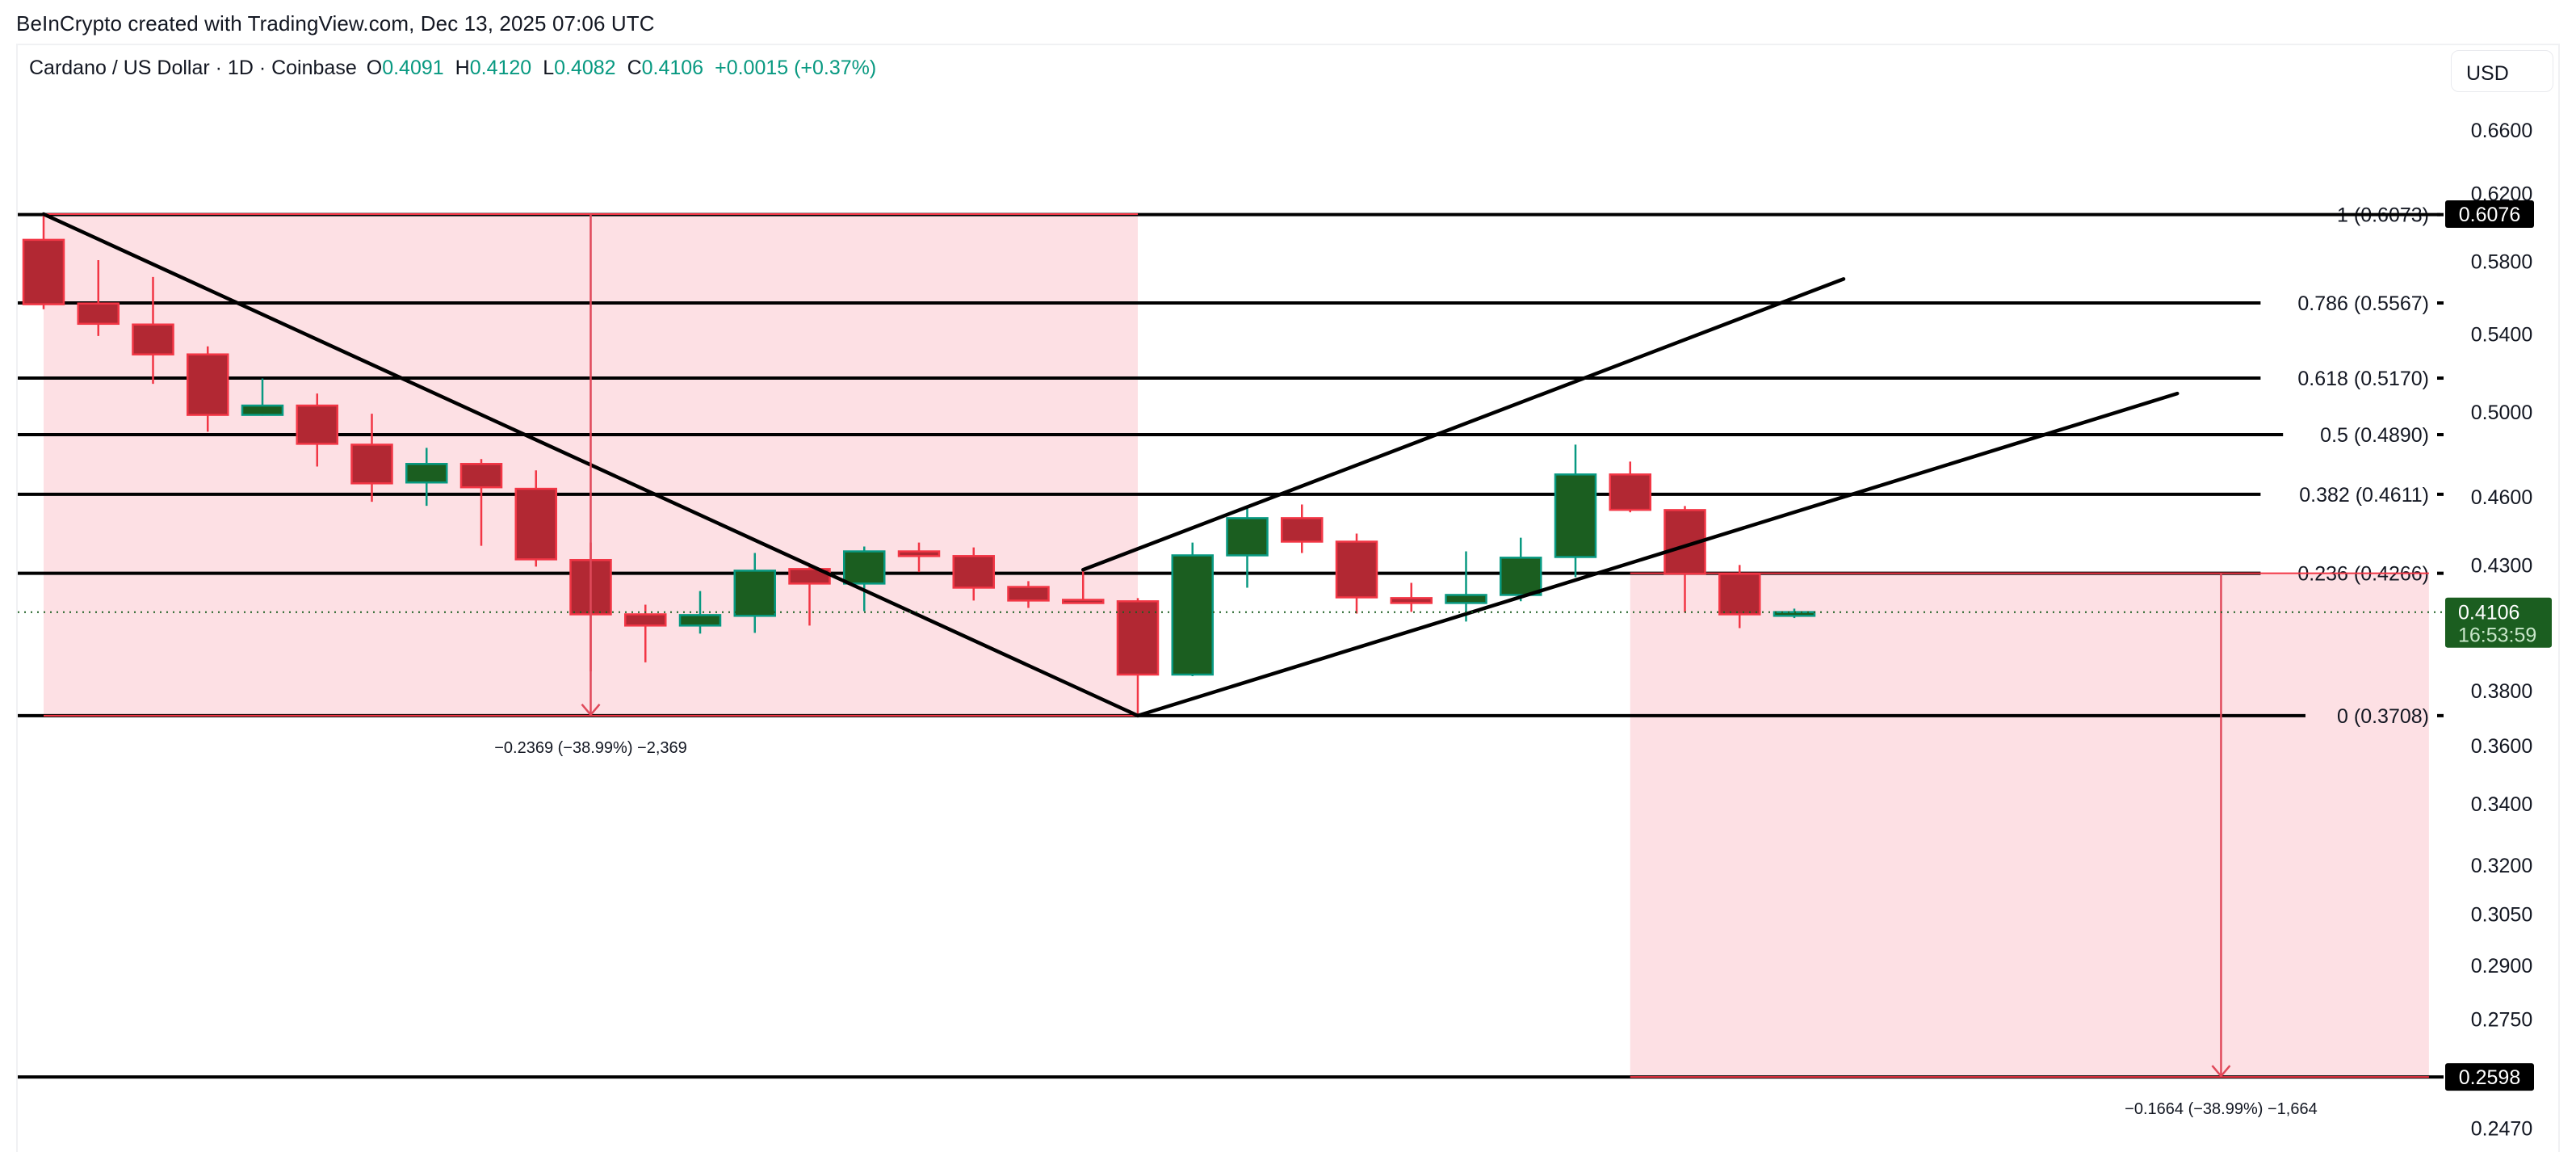 The image size is (2576, 1152). I want to click on low-label: L, so click(549, 68).